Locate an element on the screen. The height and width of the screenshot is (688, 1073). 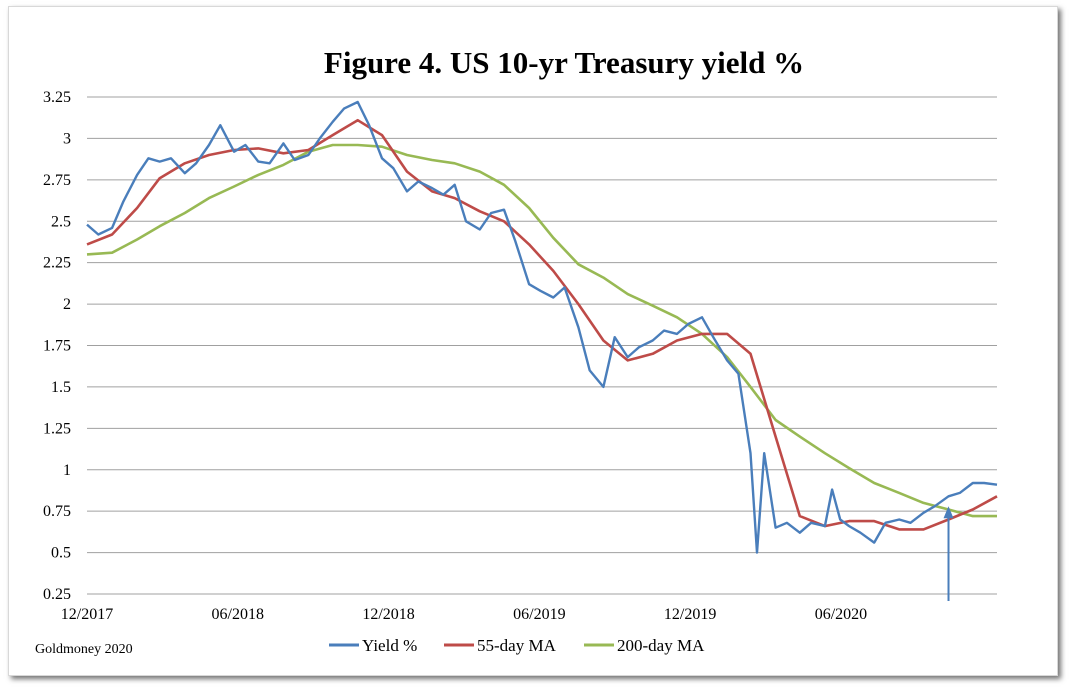
y-tick-label: 2.75 is located at coordinates (57, 180).